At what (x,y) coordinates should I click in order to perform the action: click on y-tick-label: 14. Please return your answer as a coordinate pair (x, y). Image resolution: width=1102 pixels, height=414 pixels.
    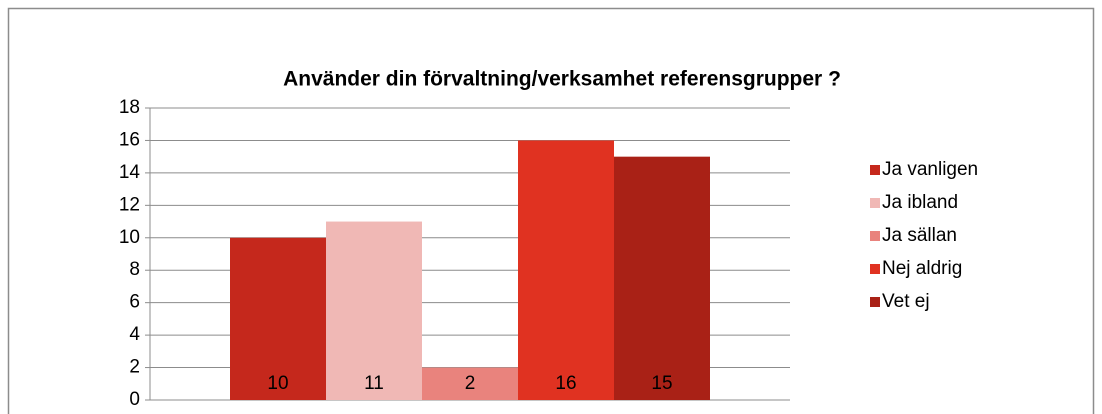
    Looking at the image, I should click on (130, 172).